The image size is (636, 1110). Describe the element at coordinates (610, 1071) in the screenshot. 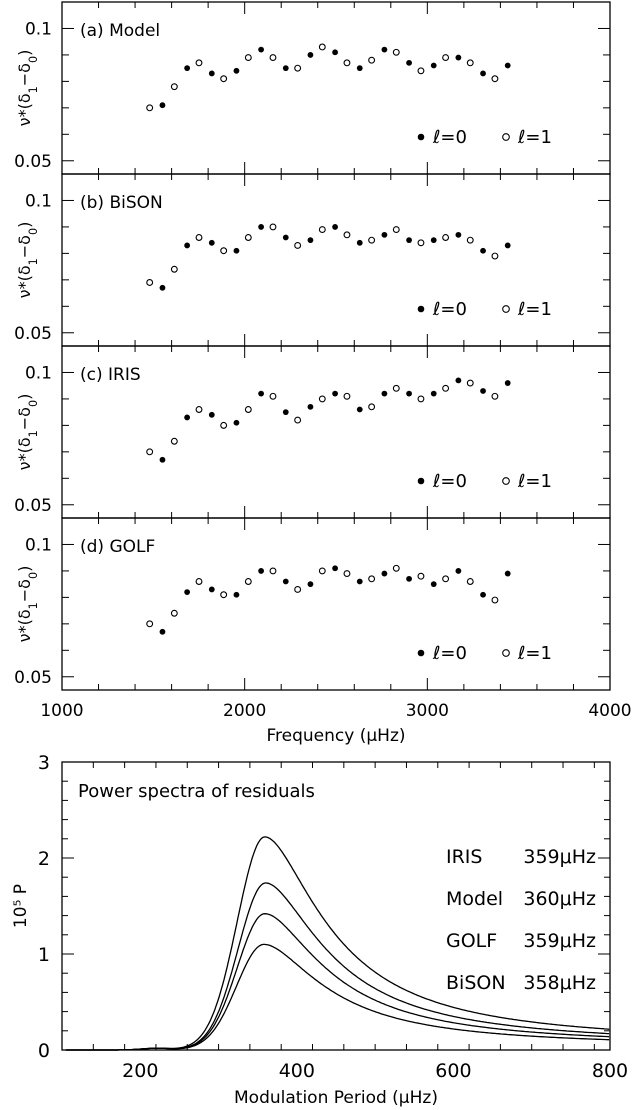

I see `x-tick-label: 800` at that location.